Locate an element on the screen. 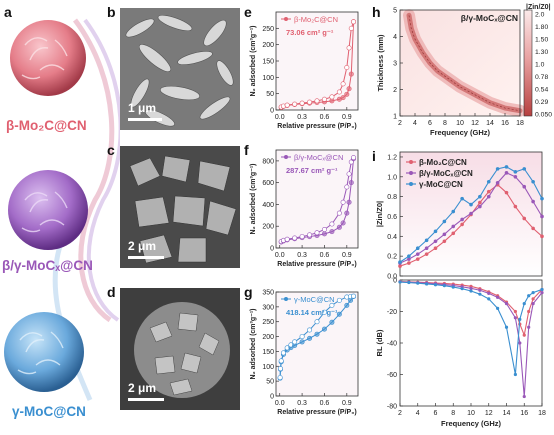  x-tick-label: 0.6 is located at coordinates (325, 117).